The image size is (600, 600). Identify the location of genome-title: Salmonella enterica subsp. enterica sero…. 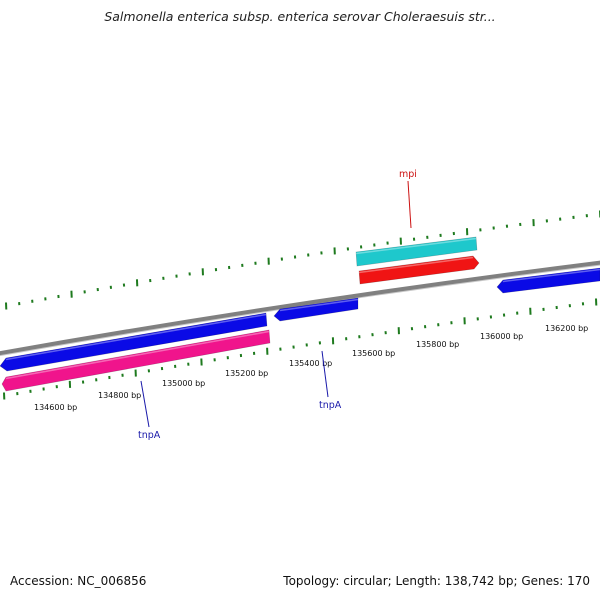
(300, 16).